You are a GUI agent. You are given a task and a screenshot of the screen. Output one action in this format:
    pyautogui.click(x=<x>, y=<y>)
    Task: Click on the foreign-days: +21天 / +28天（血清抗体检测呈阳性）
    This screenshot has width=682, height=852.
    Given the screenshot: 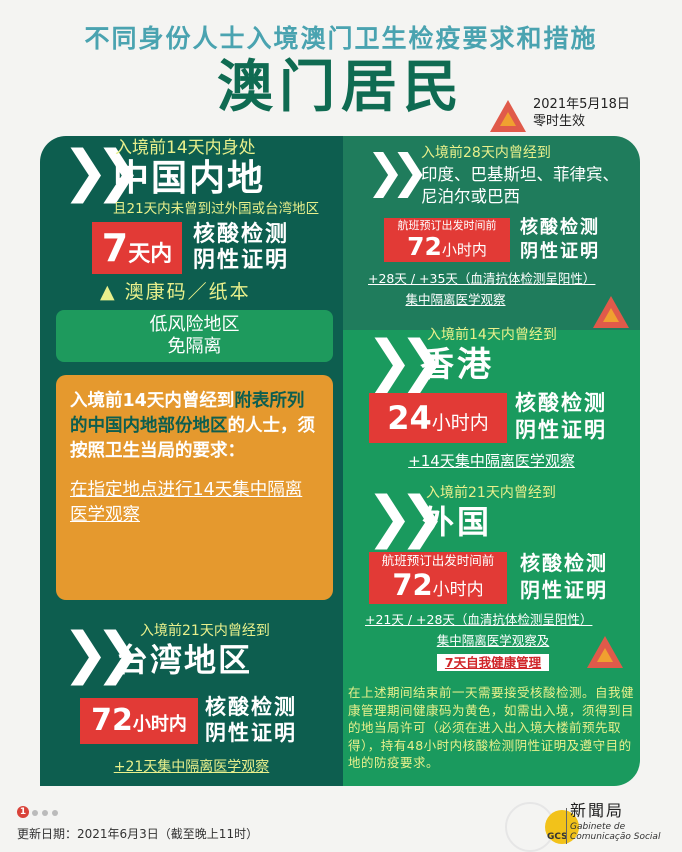 What is the action you would take?
    pyautogui.click(x=479, y=619)
    